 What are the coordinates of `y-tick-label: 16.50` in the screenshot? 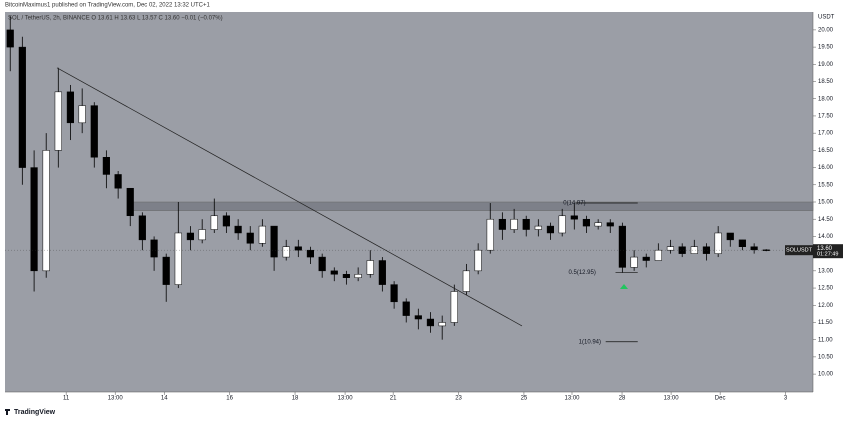 It's located at (826, 151).